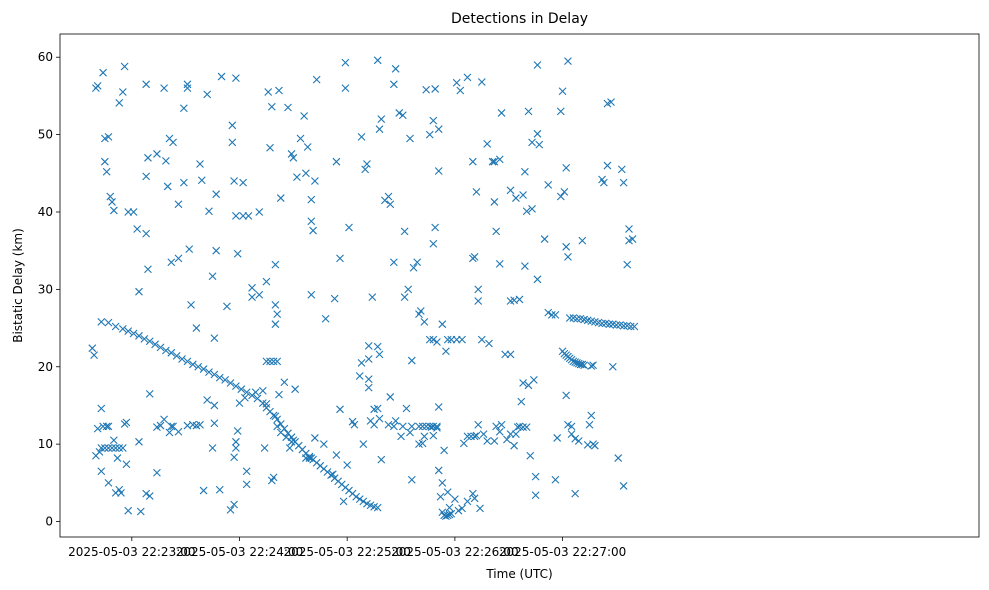 This screenshot has width=989, height=590. I want to click on y-tick-label: 60, so click(45, 57).